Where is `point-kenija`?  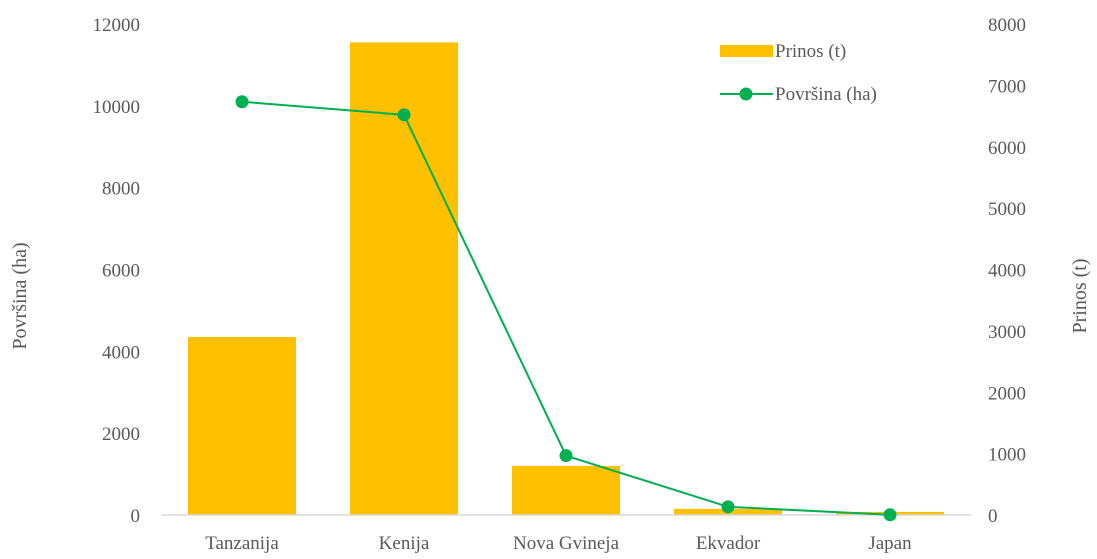 point-kenija is located at coordinates (404, 115).